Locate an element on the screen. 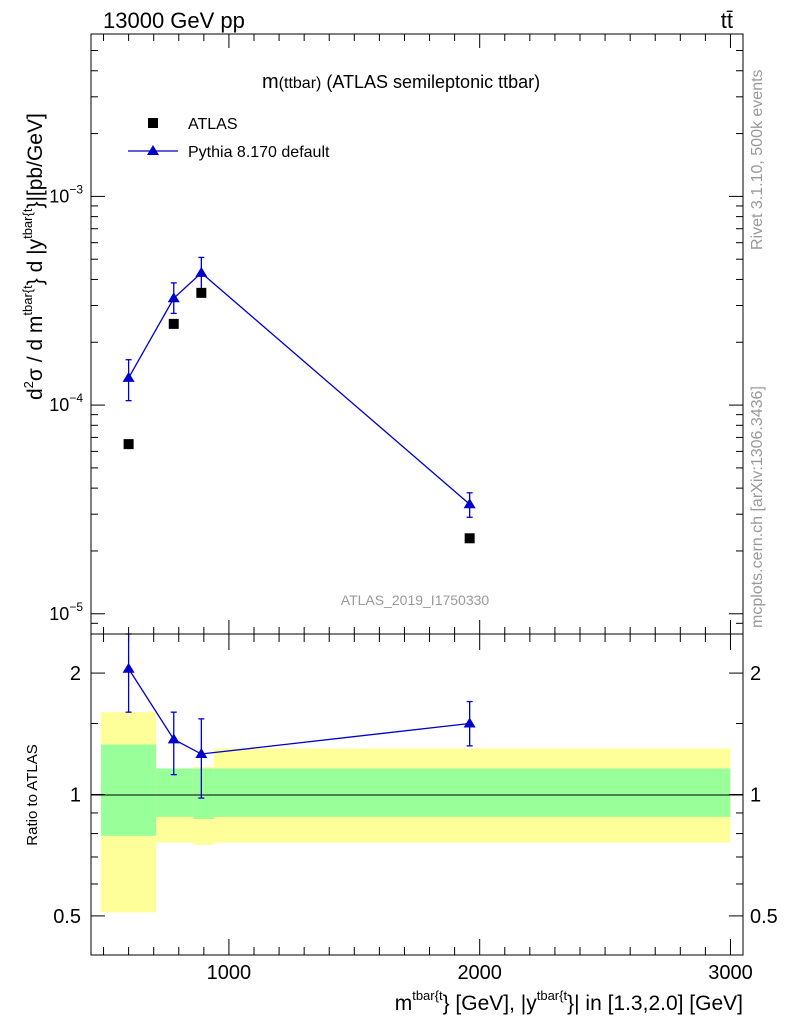 The height and width of the screenshot is (1024, 786). legend-mc-label: Pythia 8.170 default is located at coordinates (259, 152).